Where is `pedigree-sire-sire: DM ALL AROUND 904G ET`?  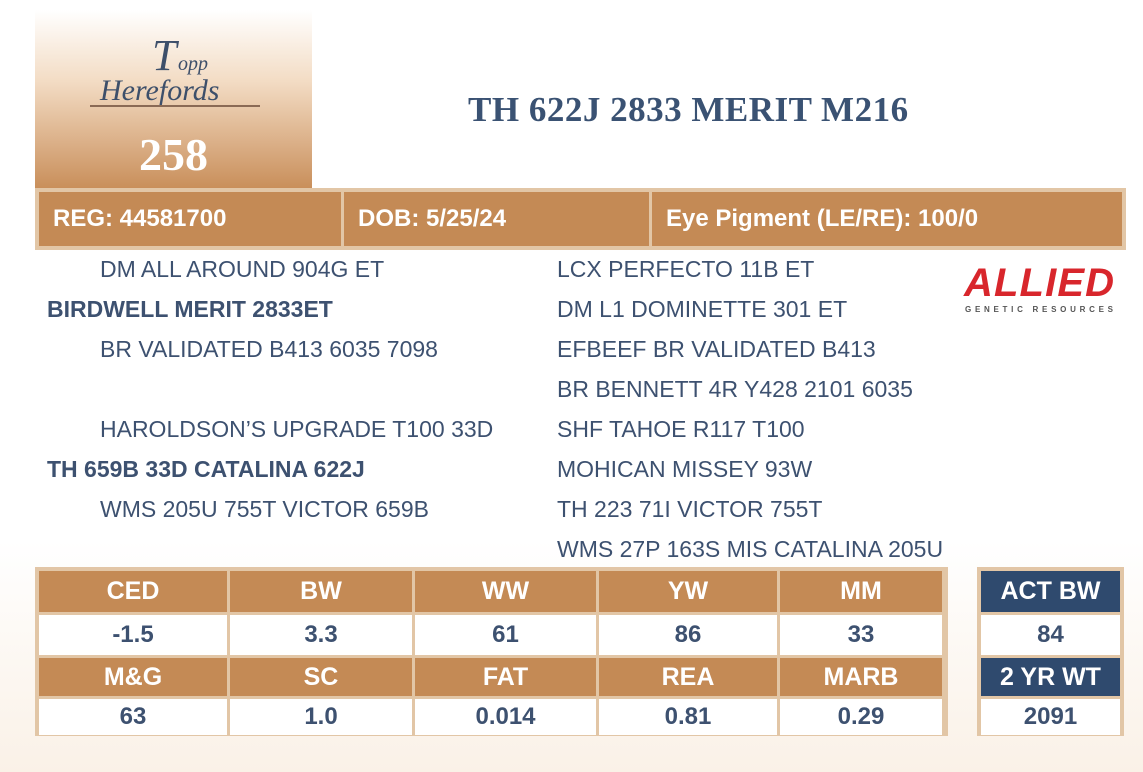 pedigree-sire-sire: DM ALL AROUND 904G ET is located at coordinates (242, 269).